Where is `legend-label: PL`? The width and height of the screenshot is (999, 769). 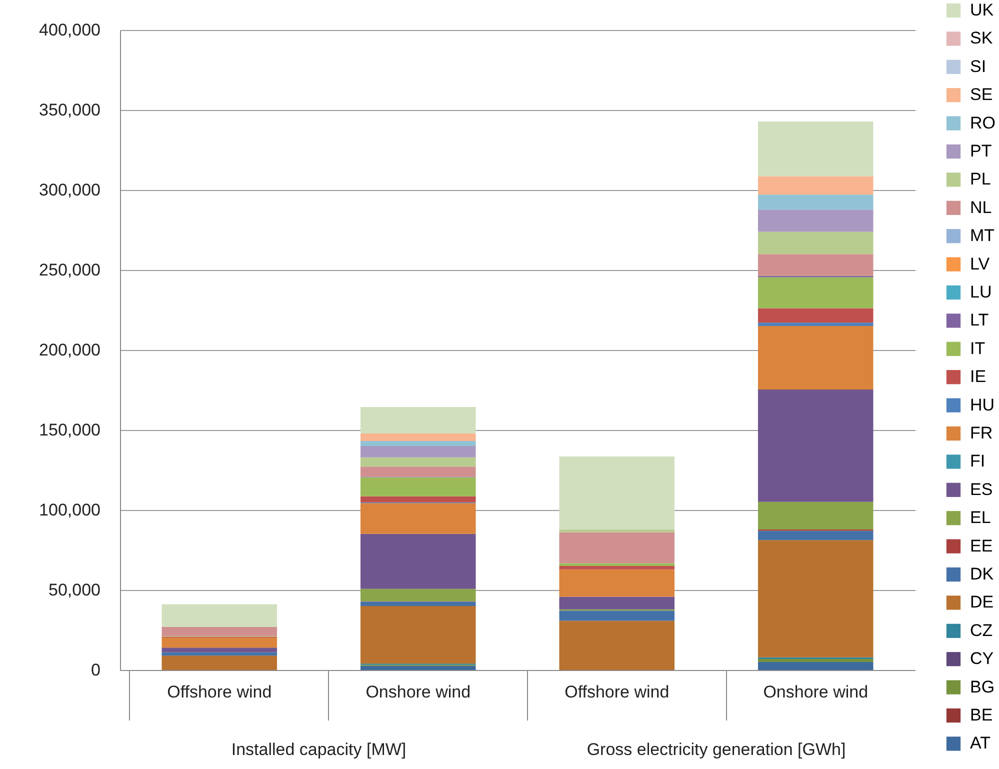
legend-label: PL is located at coordinates (980, 179).